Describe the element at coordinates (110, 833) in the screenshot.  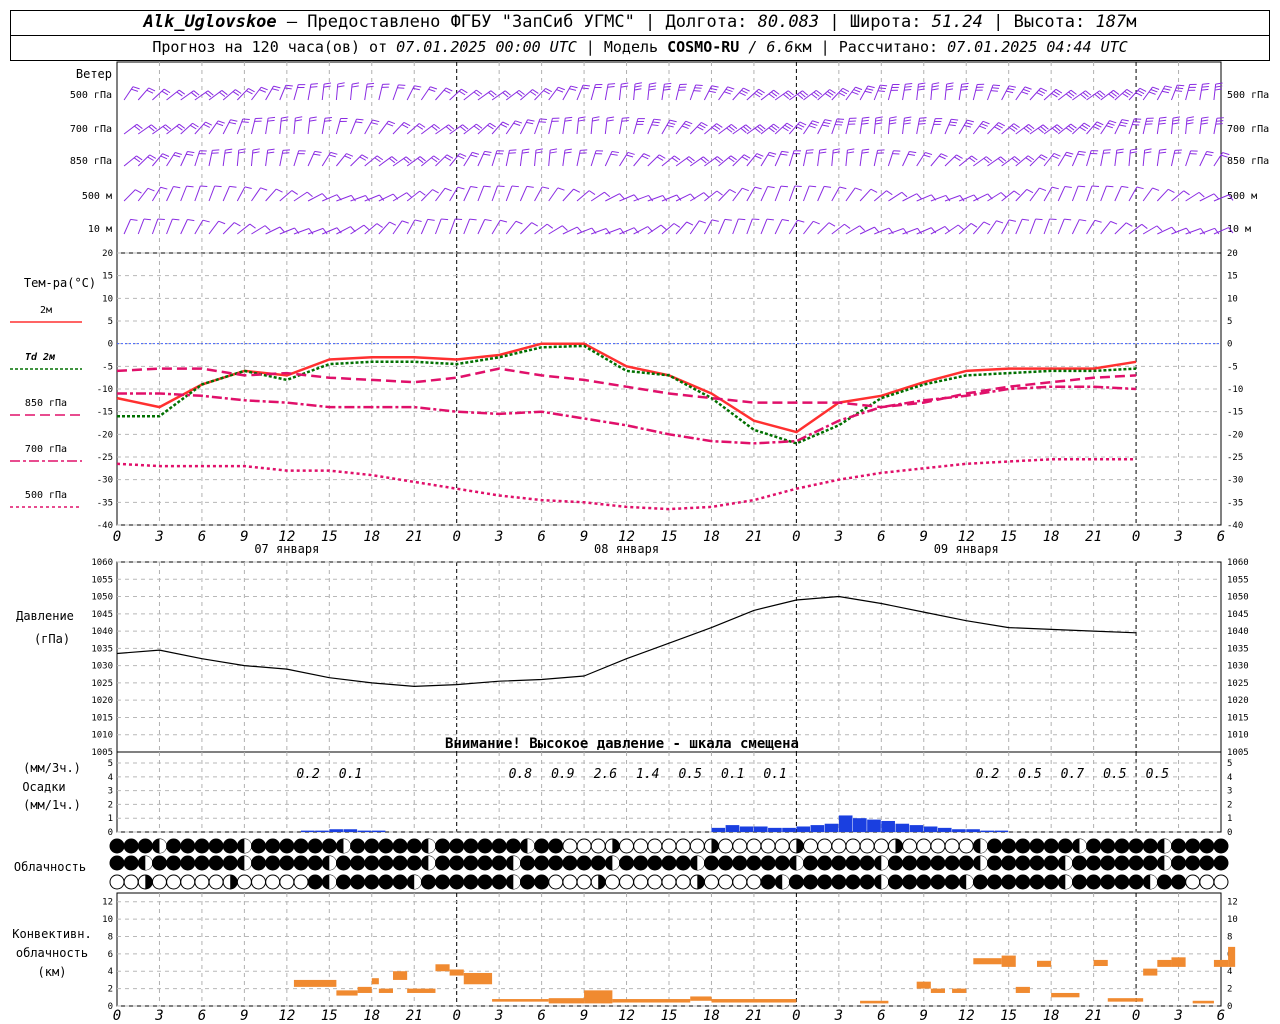
I see `precip-ytick-left: 0` at that location.